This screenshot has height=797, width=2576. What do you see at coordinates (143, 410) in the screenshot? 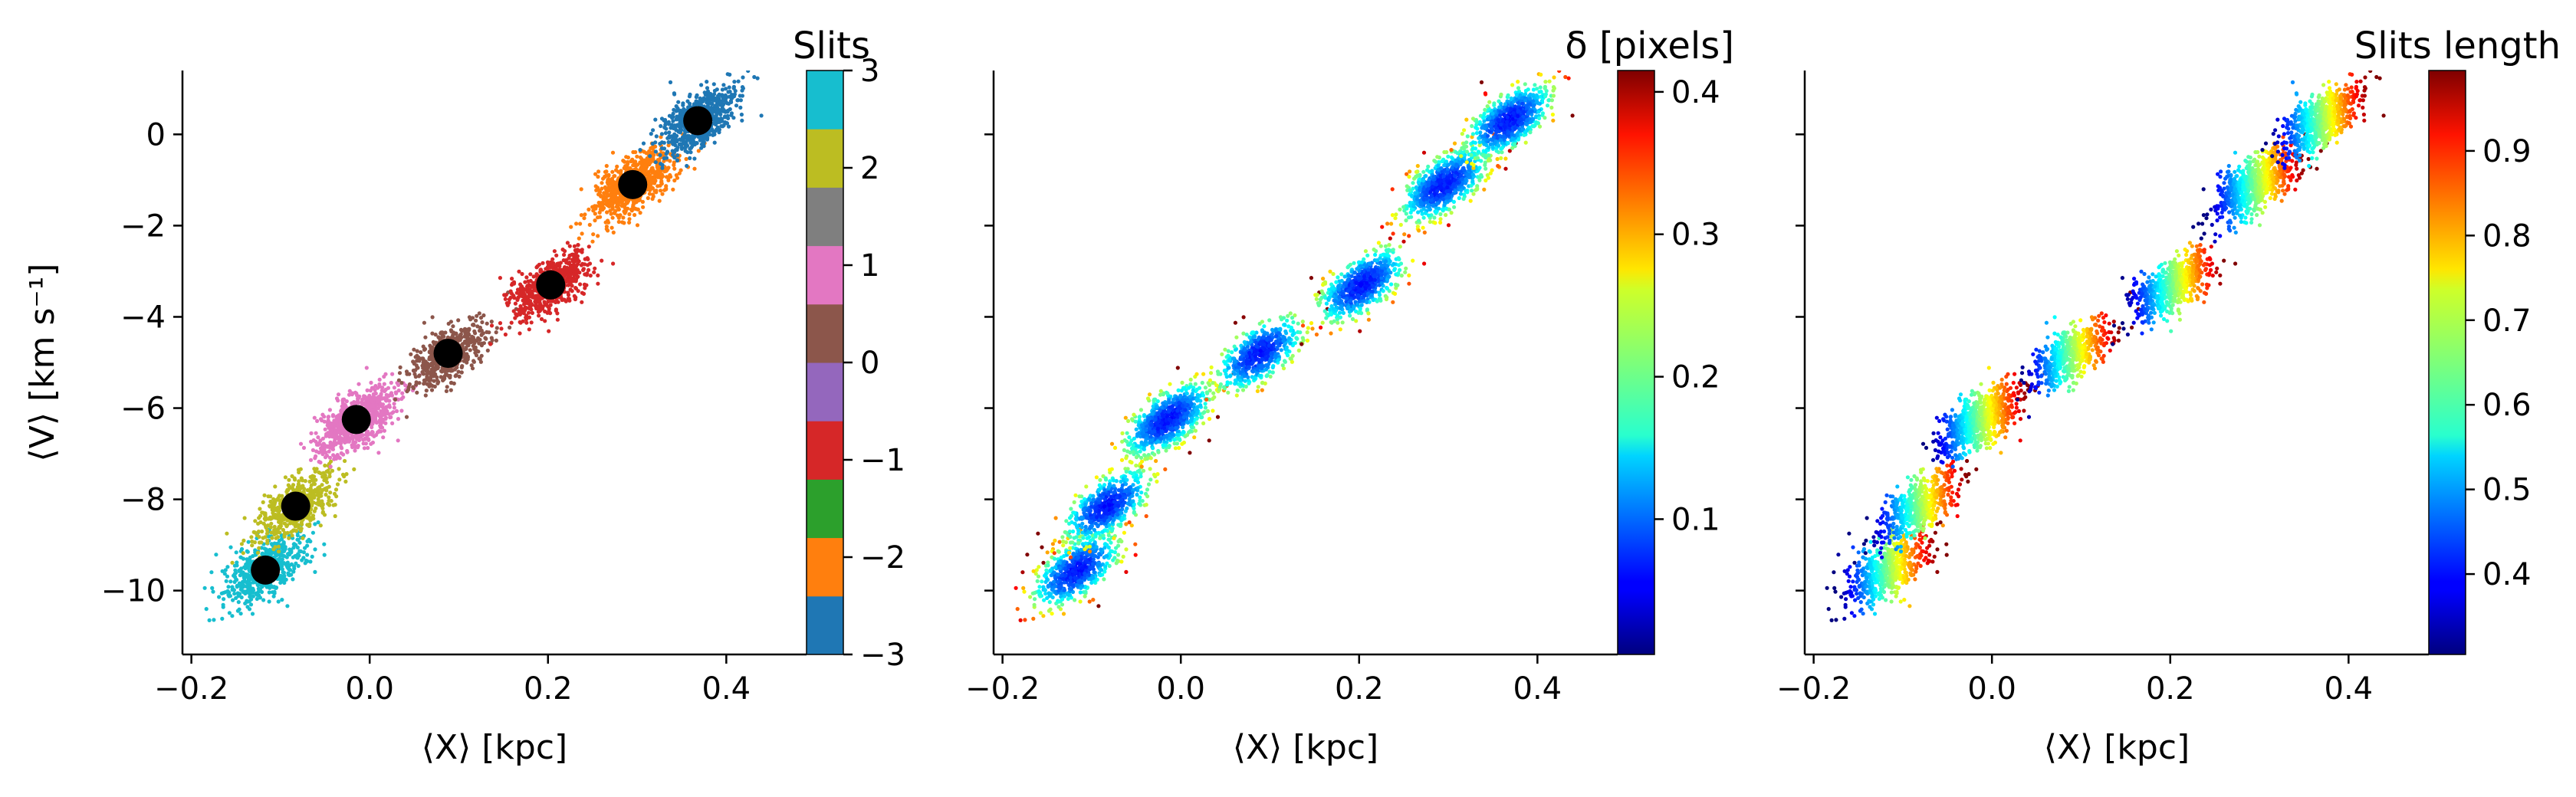
I see `y-tick-label: −6` at bounding box center [143, 410].